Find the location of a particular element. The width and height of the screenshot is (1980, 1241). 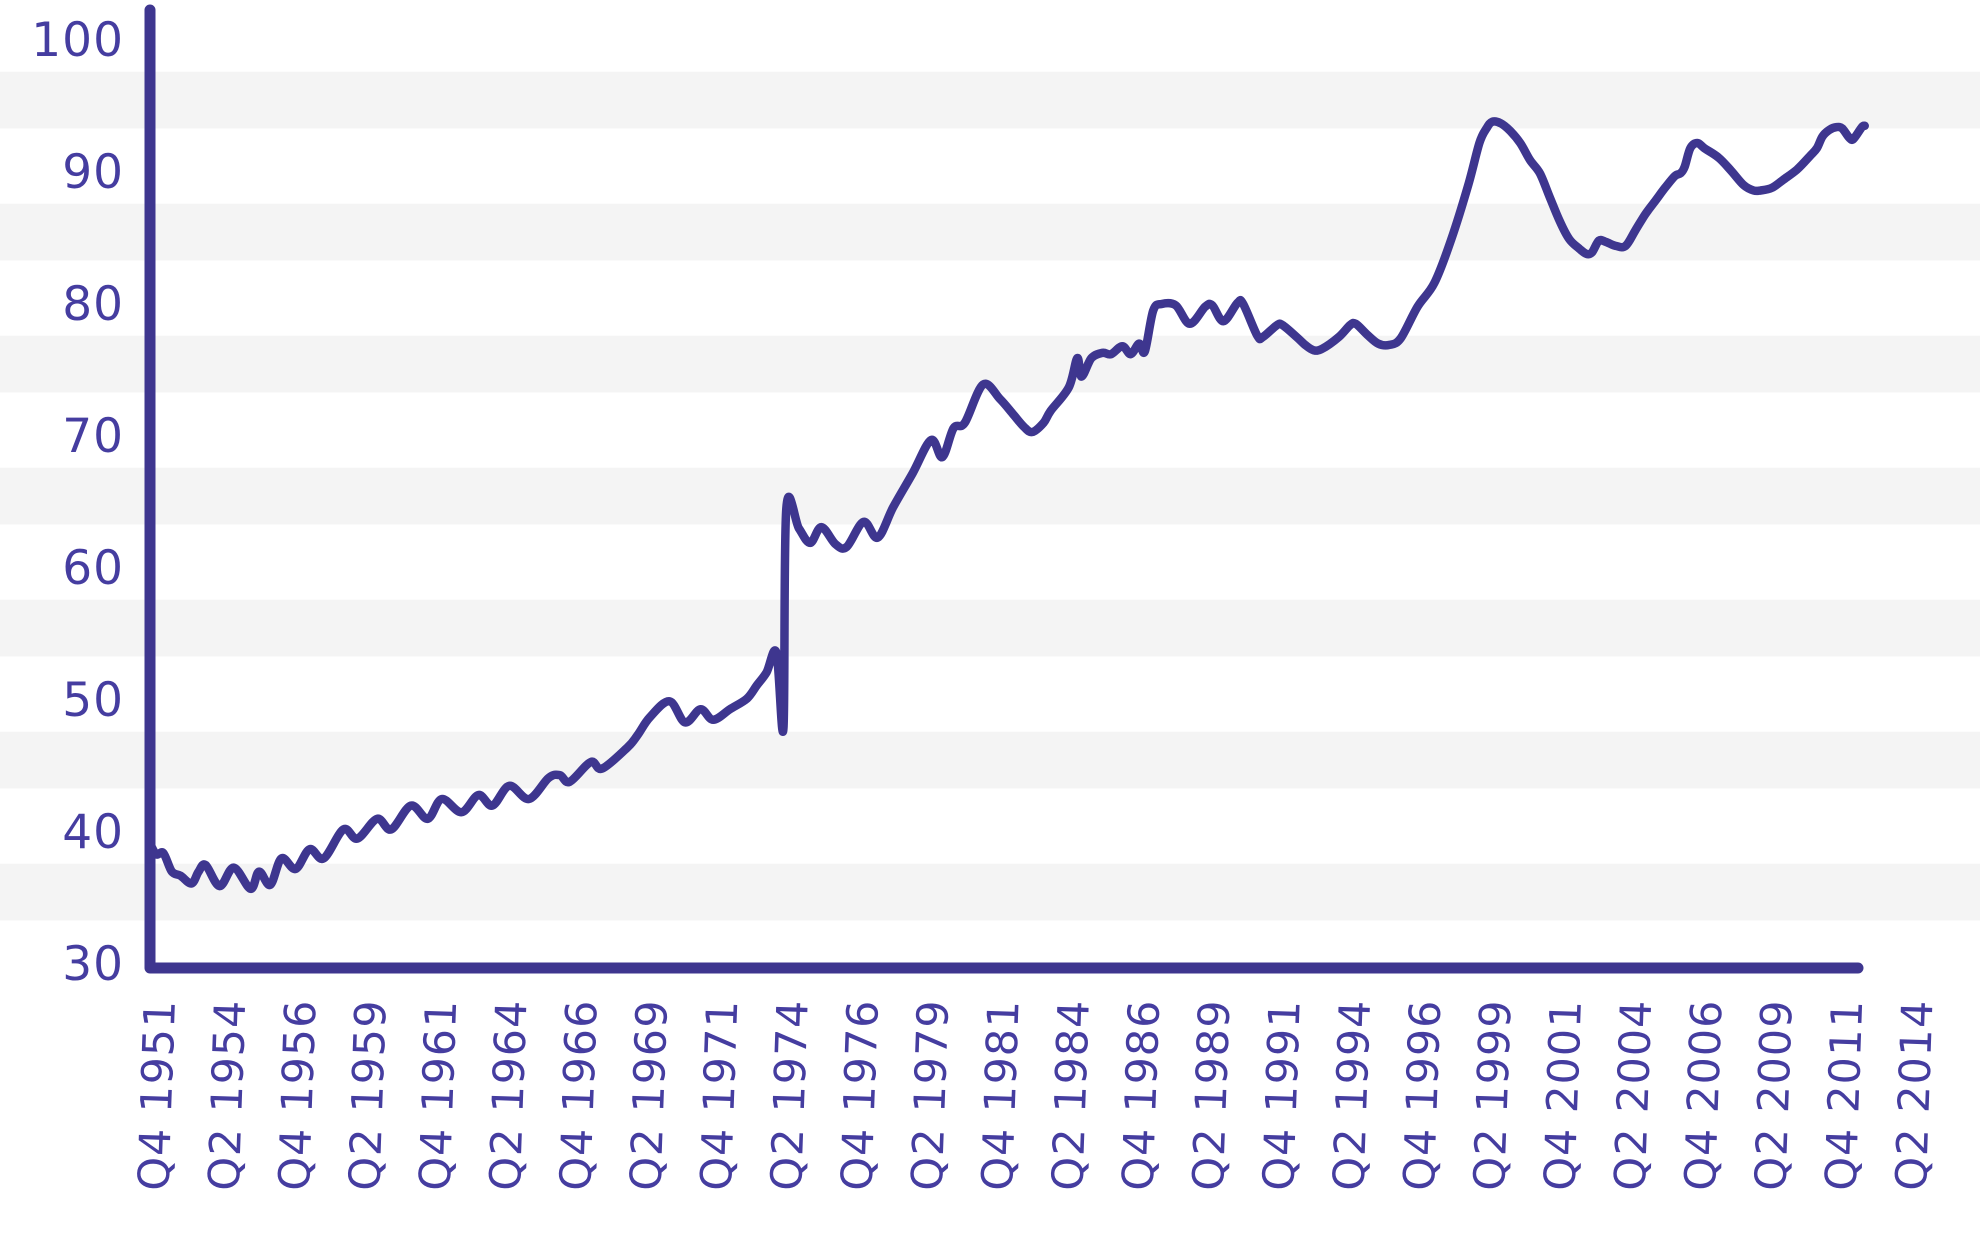

x-tick-label: Q4 2001 is located at coordinates (1563, 1095).